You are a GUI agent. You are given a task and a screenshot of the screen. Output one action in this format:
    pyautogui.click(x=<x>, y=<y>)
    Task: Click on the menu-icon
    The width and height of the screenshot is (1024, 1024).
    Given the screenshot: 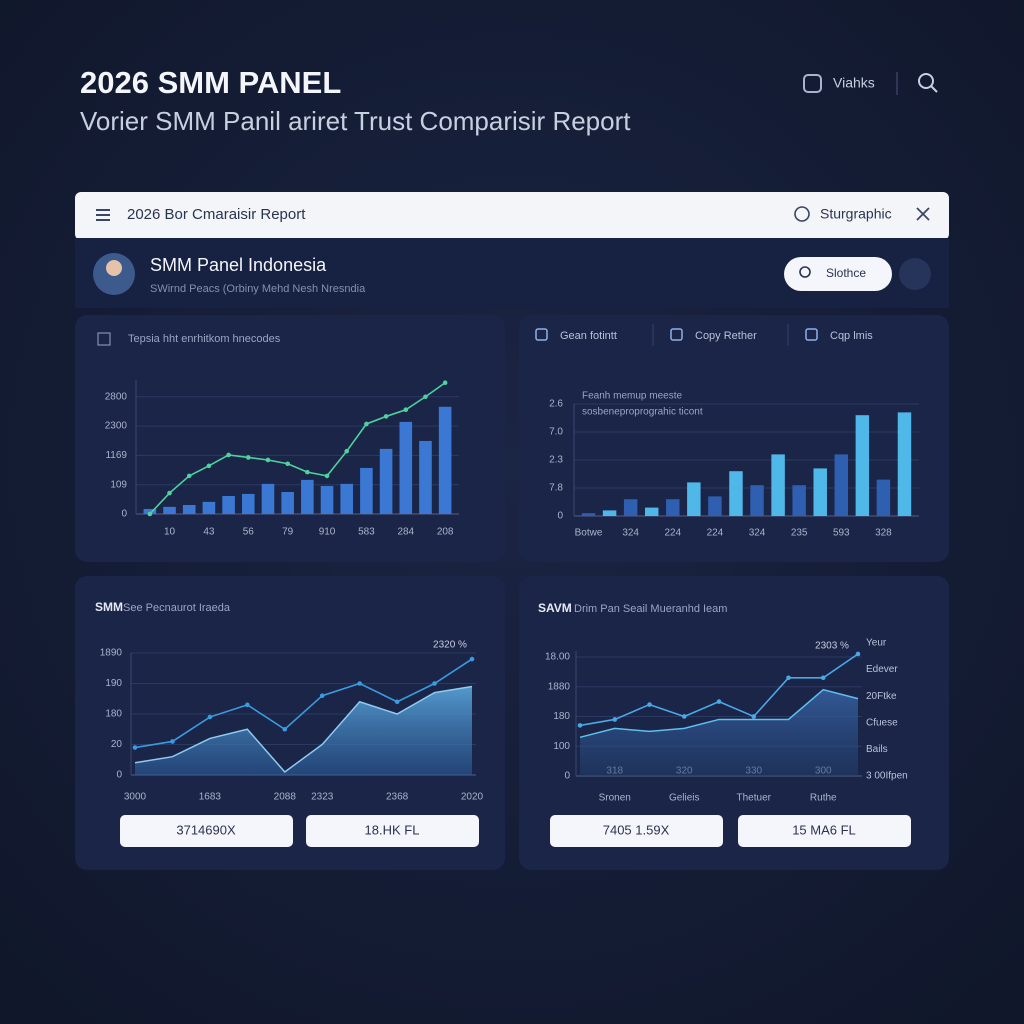 What is the action you would take?
    pyautogui.click(x=103, y=215)
    